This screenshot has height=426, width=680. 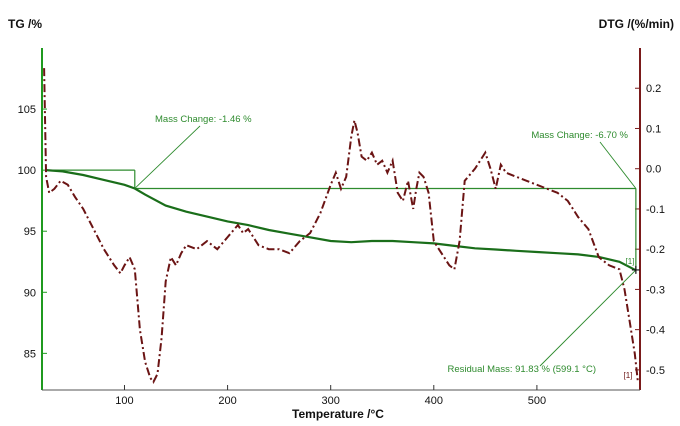 I want to click on x-tick-label: 400, so click(x=434, y=401).